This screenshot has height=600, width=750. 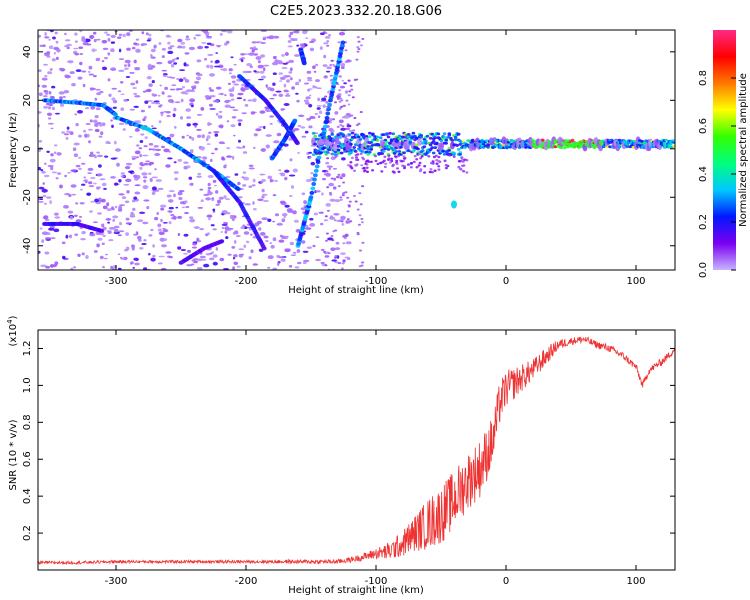 What do you see at coordinates (635, 581) in the screenshot?
I see `x-tick-label: 100` at bounding box center [635, 581].